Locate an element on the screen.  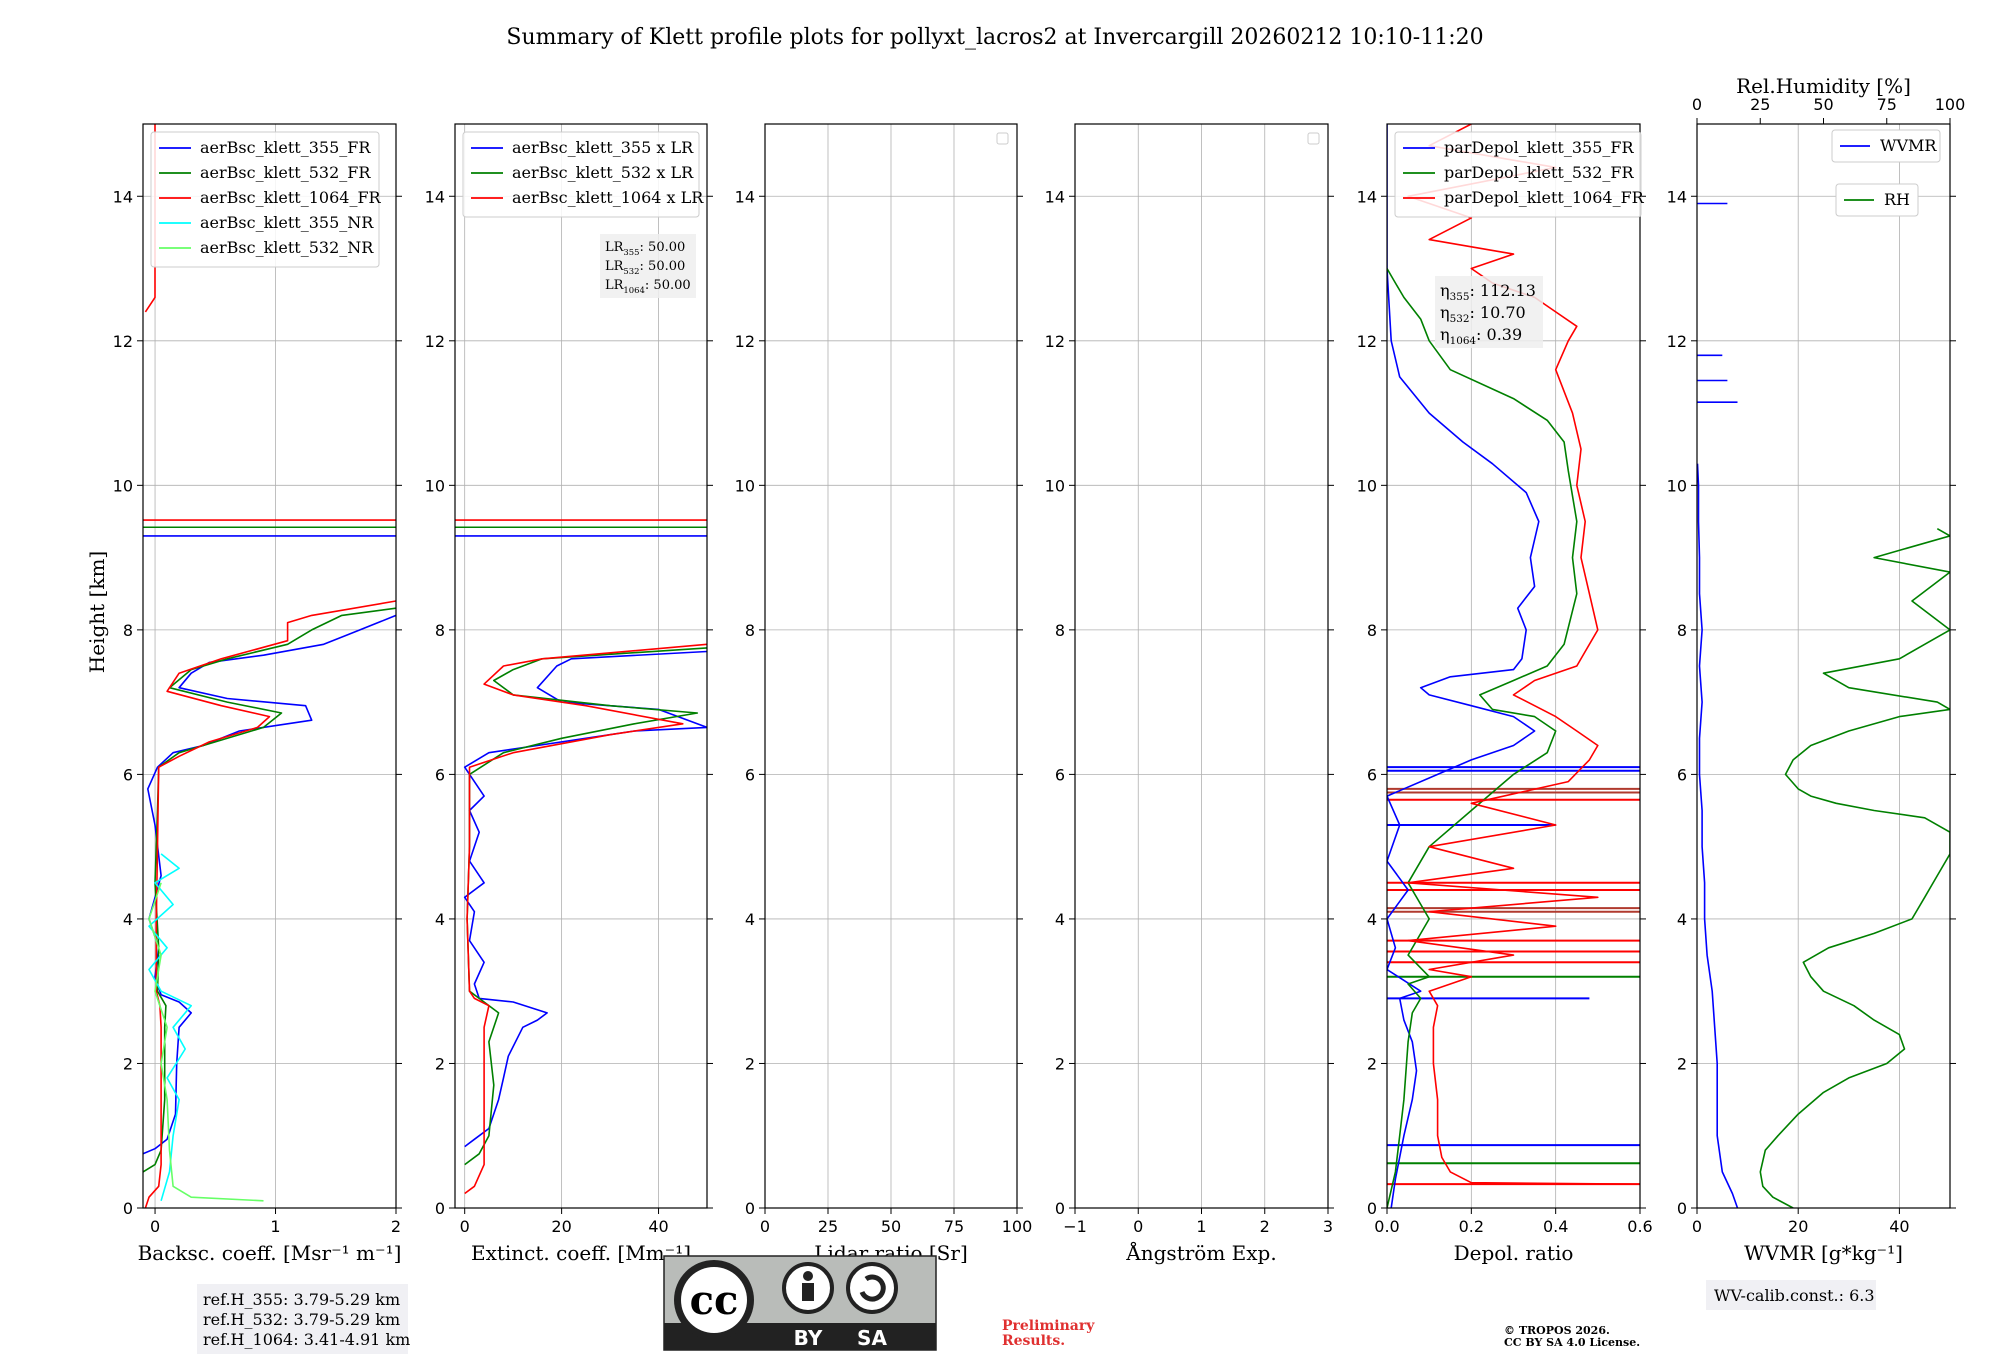
y-axis-label: Height [km] is located at coordinates (97, 612).